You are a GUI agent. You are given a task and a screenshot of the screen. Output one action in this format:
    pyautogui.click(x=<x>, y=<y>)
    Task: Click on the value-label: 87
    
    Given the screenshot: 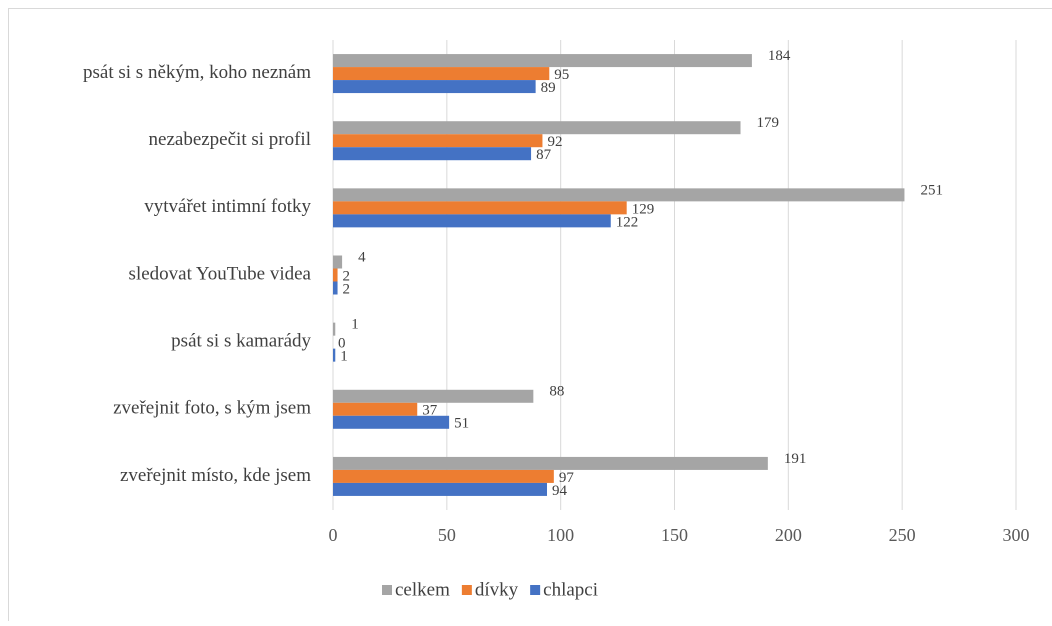 What is the action you would take?
    pyautogui.click(x=544, y=155)
    